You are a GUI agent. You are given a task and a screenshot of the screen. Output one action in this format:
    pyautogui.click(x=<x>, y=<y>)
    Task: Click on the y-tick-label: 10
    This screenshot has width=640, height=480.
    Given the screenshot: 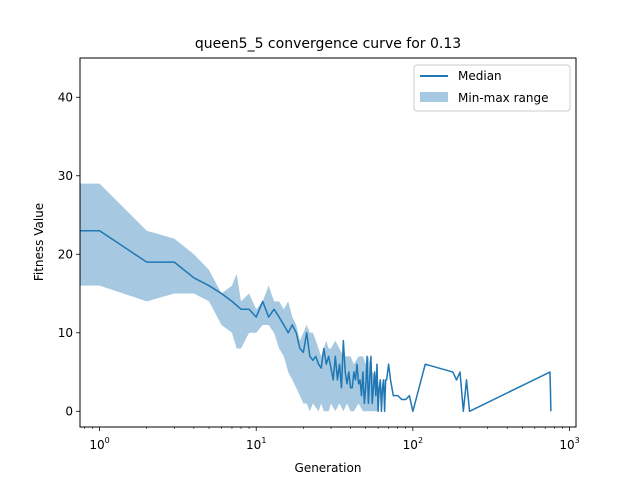 What is the action you would take?
    pyautogui.click(x=65, y=333)
    